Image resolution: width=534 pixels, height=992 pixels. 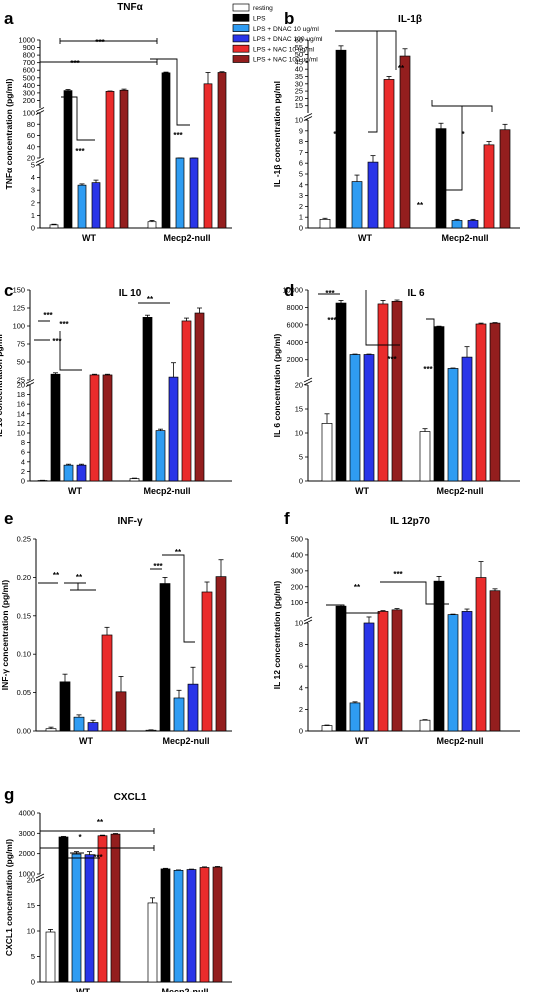 What do you see at coordinates (415, 293) in the screenshot?
I see `panel-title: IL 6` at bounding box center [415, 293].